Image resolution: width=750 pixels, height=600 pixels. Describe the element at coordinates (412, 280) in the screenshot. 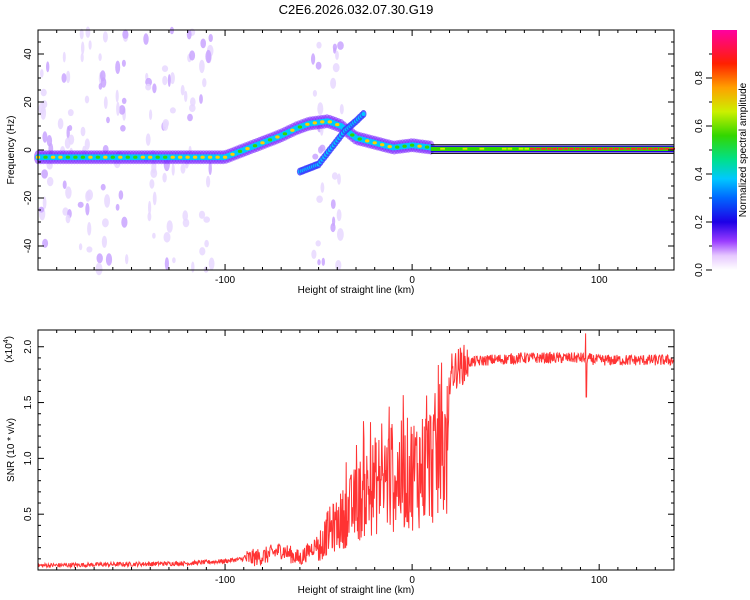

I see `x-tick-label: 0` at that location.